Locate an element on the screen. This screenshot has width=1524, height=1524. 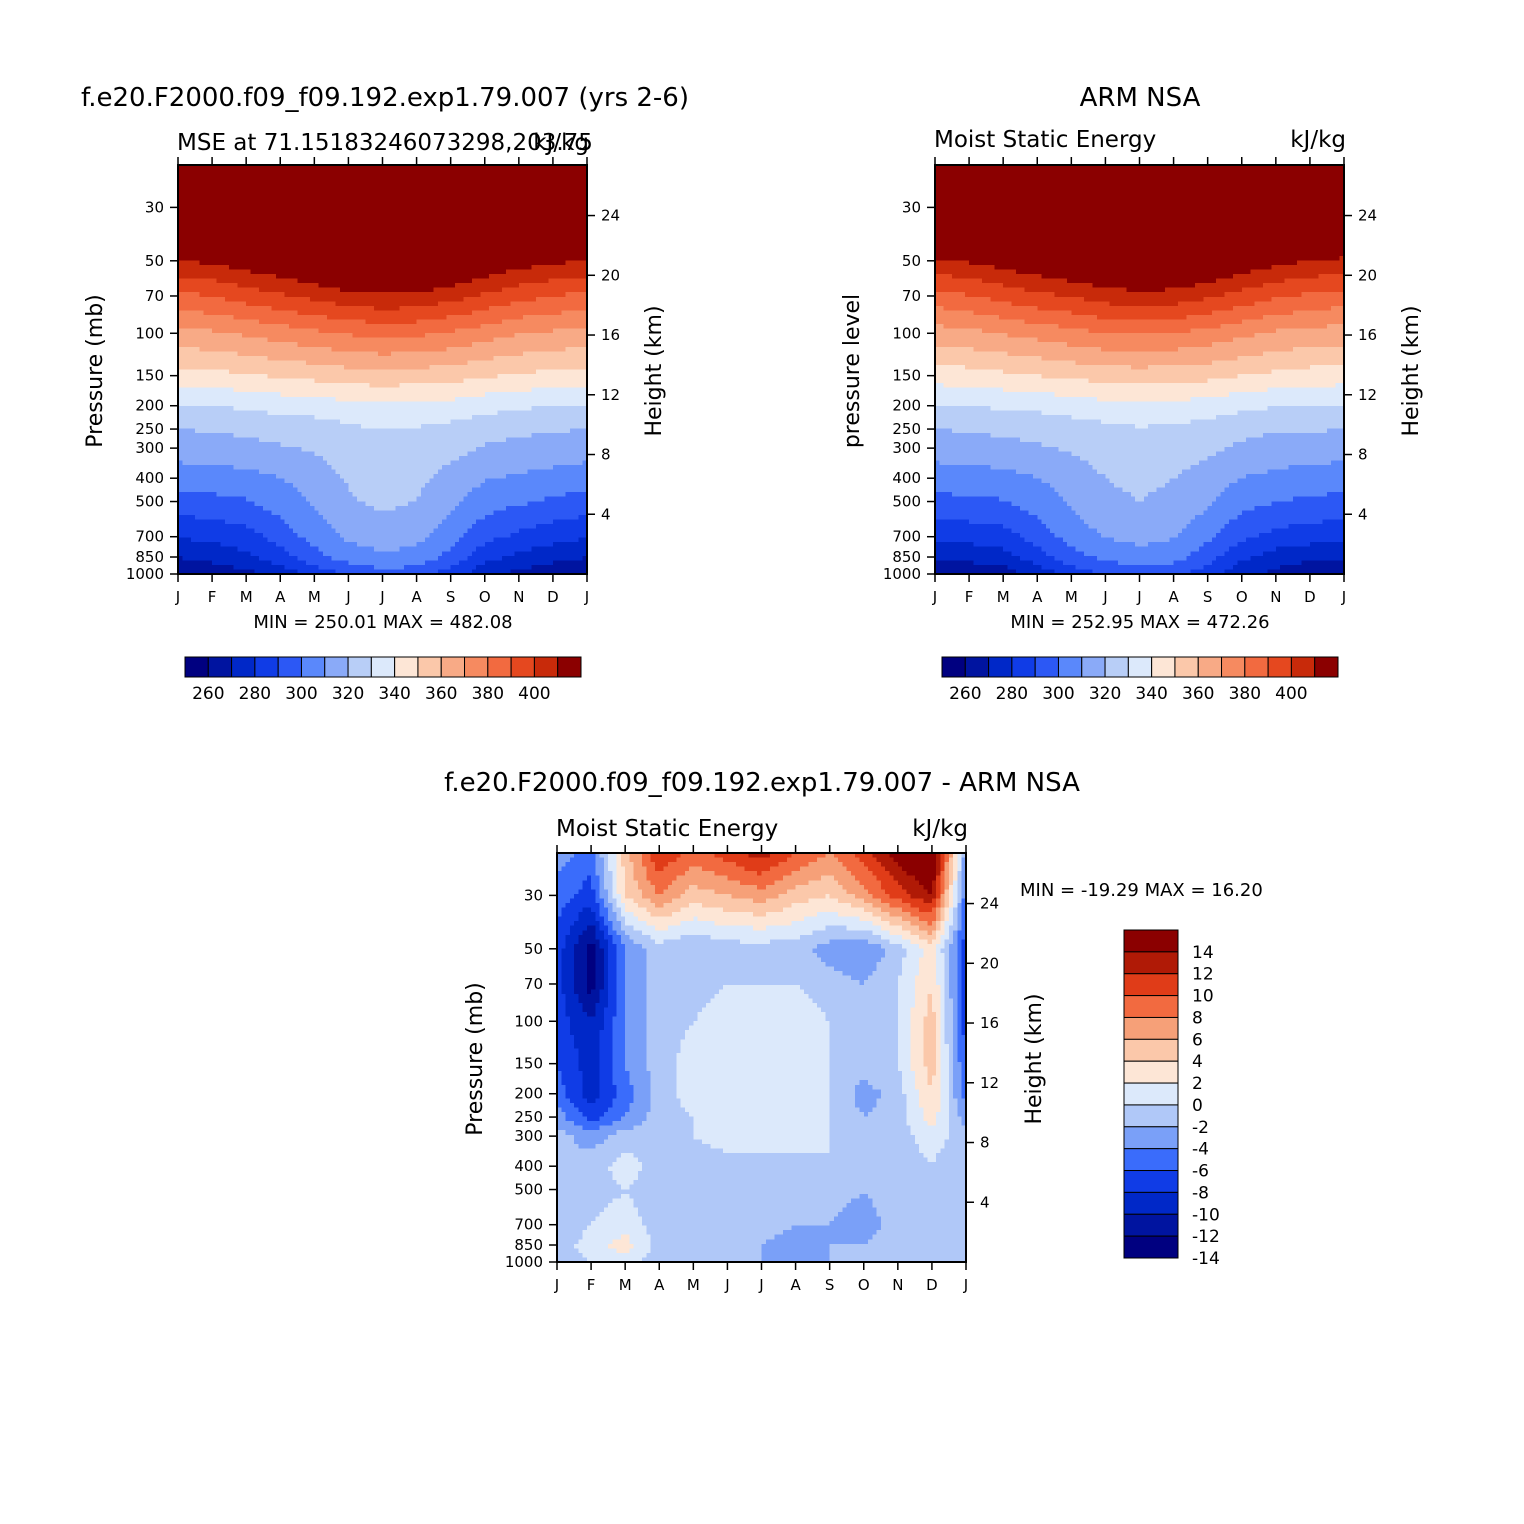
panel-obs-colorbar: 260 280 300 320 340 360 380 400 is located at coordinates (1140, 680).